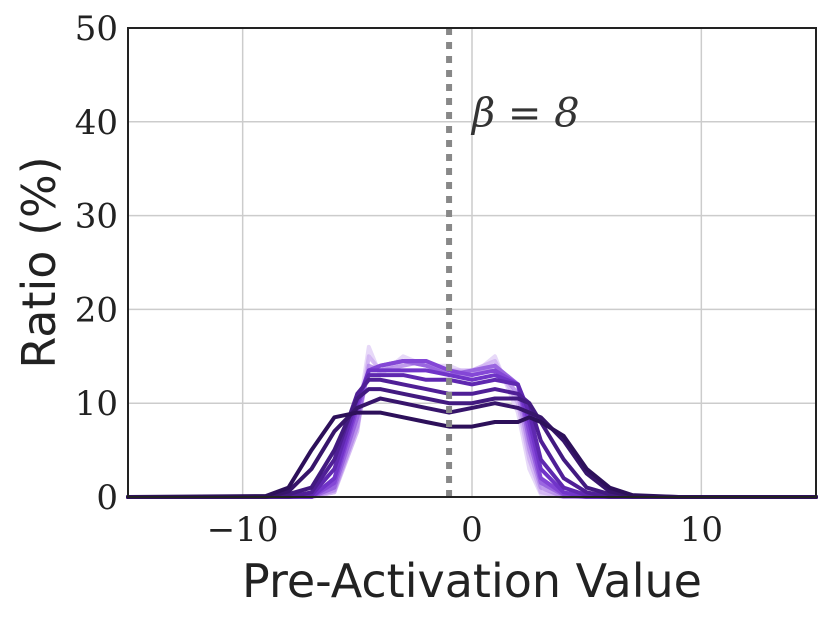 The width and height of the screenshot is (830, 619). I want to click on x-tick-labels: −10 0 10, so click(465, 530).